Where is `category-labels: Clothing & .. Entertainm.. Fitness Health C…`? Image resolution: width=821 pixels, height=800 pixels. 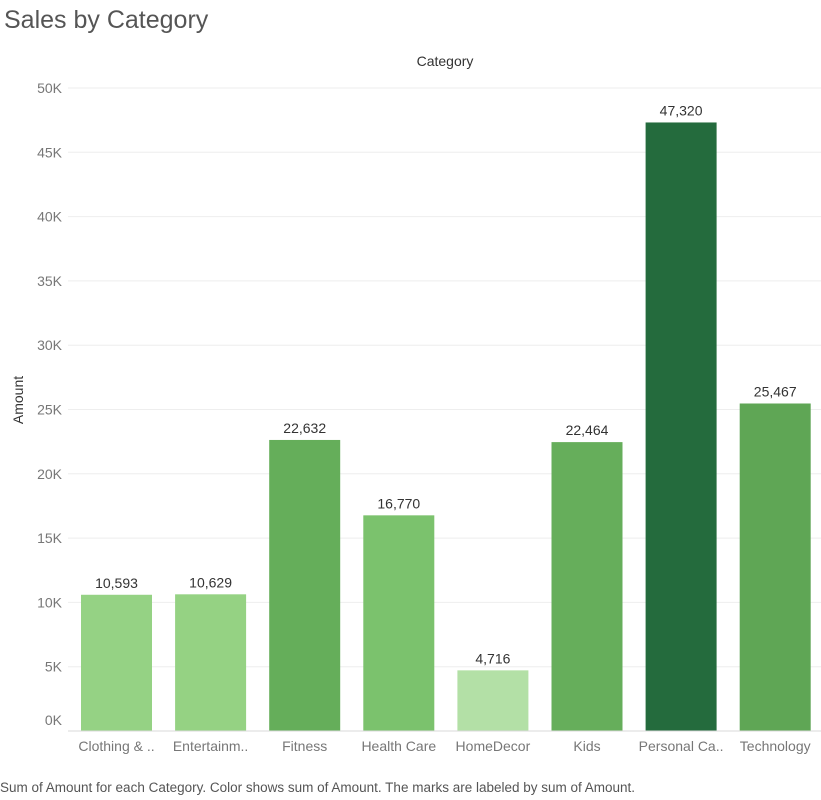
category-labels: Clothing & .. Entertainm.. Fitness Health C… is located at coordinates (444, 746).